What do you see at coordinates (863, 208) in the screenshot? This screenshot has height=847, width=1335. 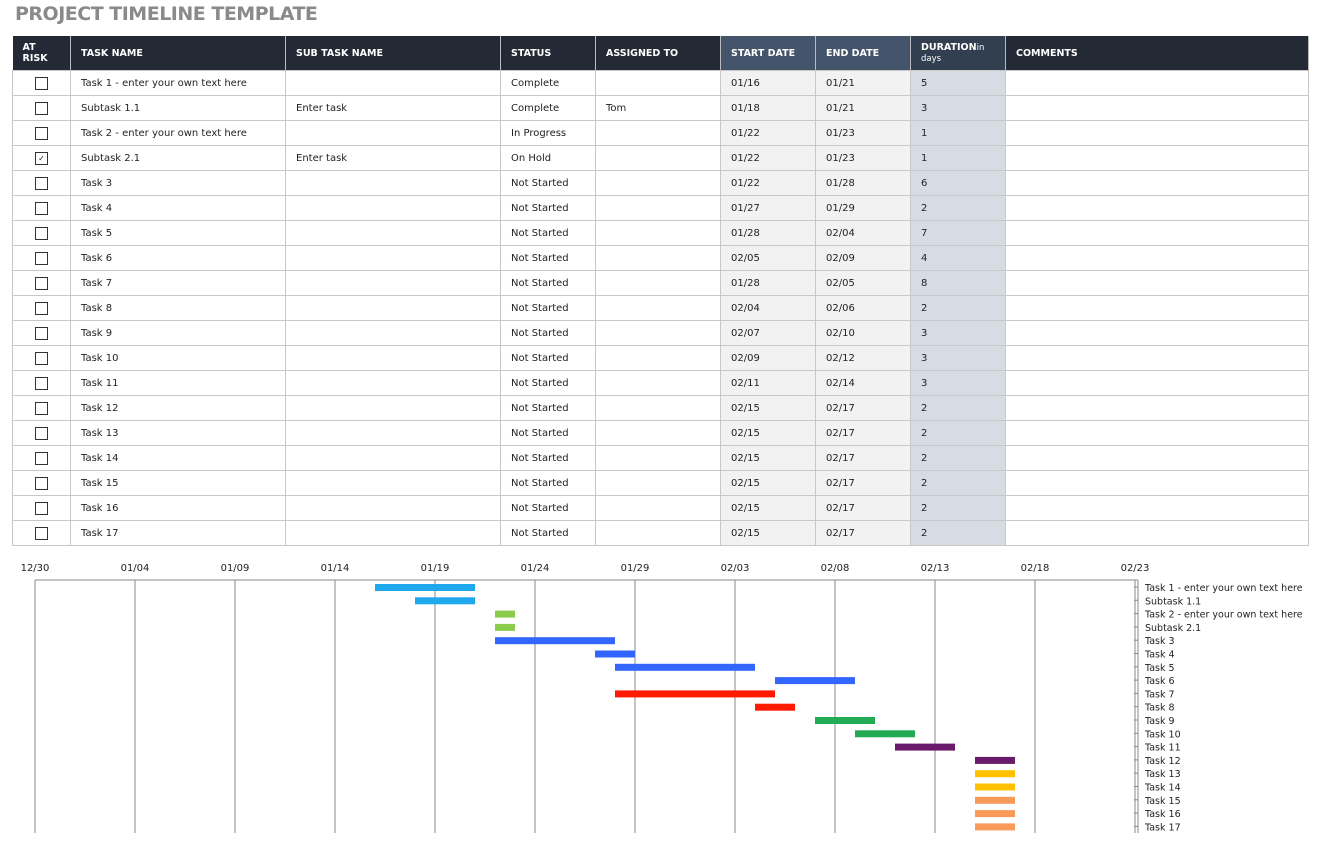 I see `end-cell: 01/29` at bounding box center [863, 208].